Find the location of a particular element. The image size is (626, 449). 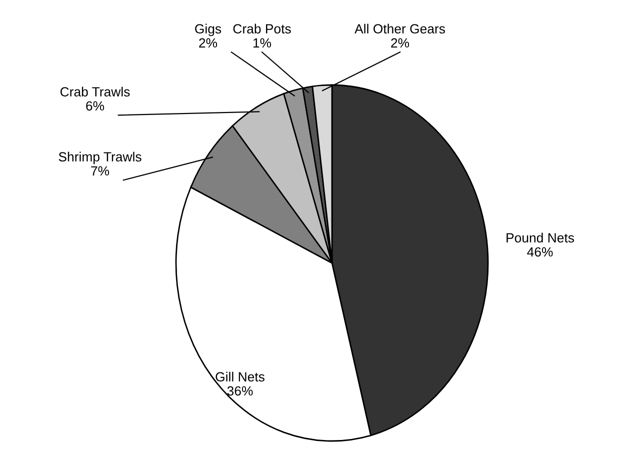

data-label: 46% is located at coordinates (540, 252).